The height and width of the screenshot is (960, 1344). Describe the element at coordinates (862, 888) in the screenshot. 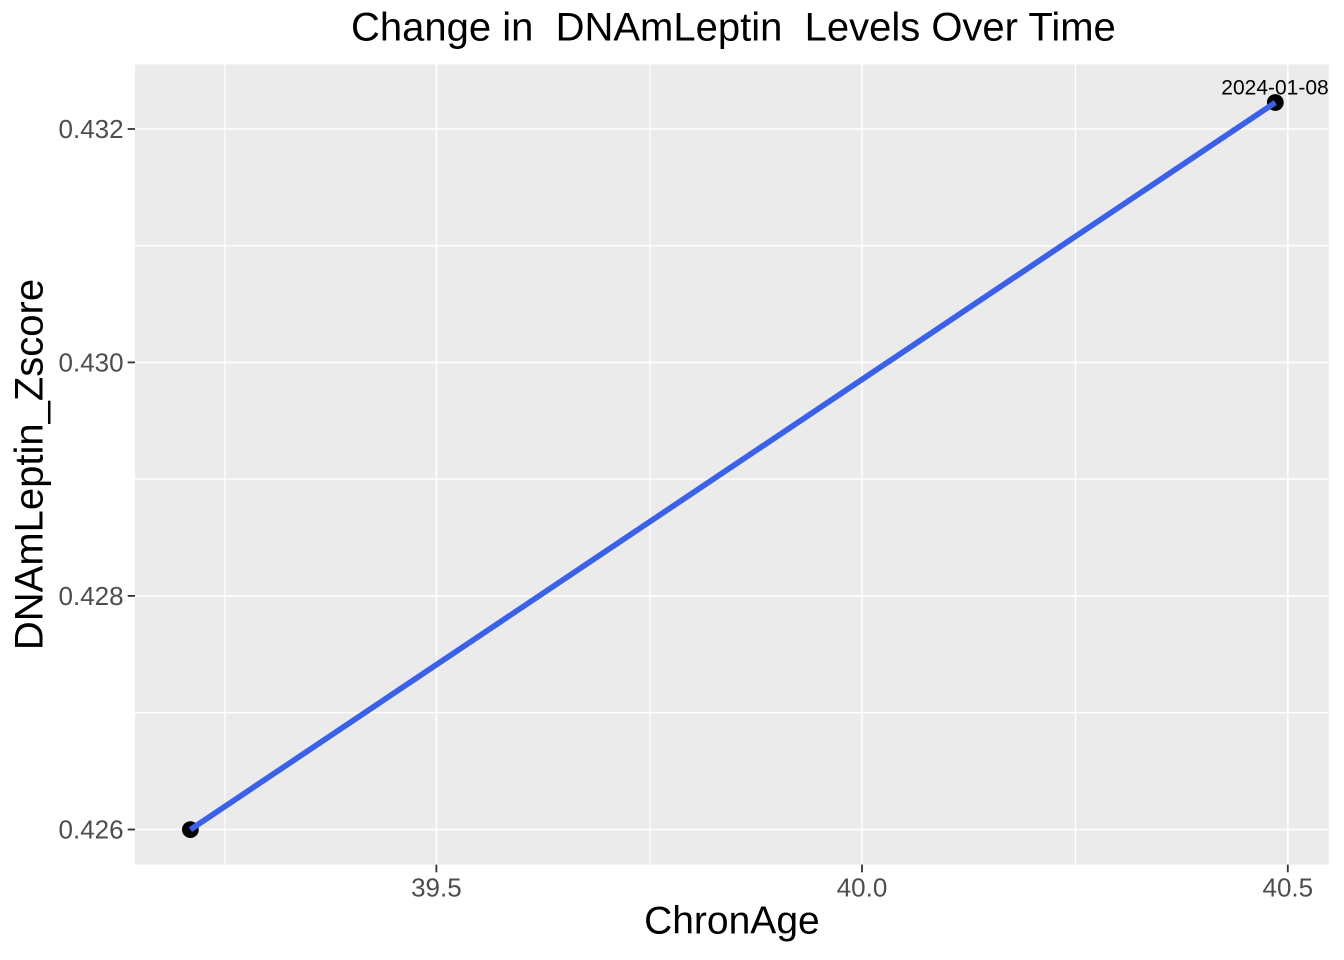

I see `svg-text: 40.0` at that location.